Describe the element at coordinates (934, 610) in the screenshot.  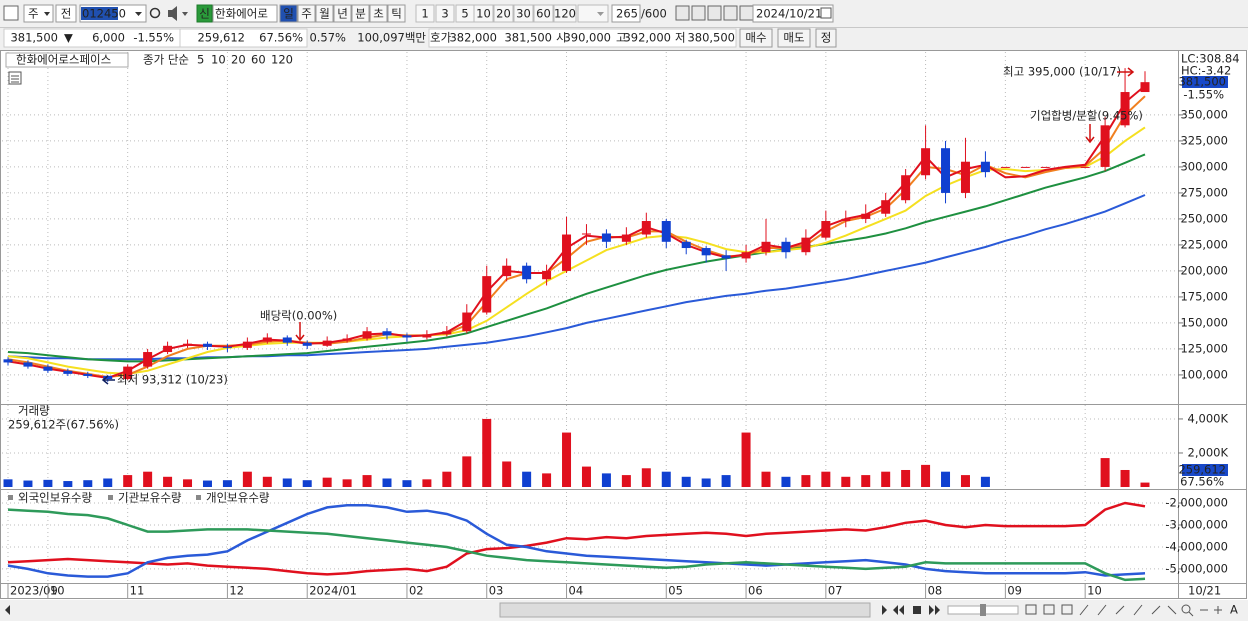
I see `scroll-forward` at that location.